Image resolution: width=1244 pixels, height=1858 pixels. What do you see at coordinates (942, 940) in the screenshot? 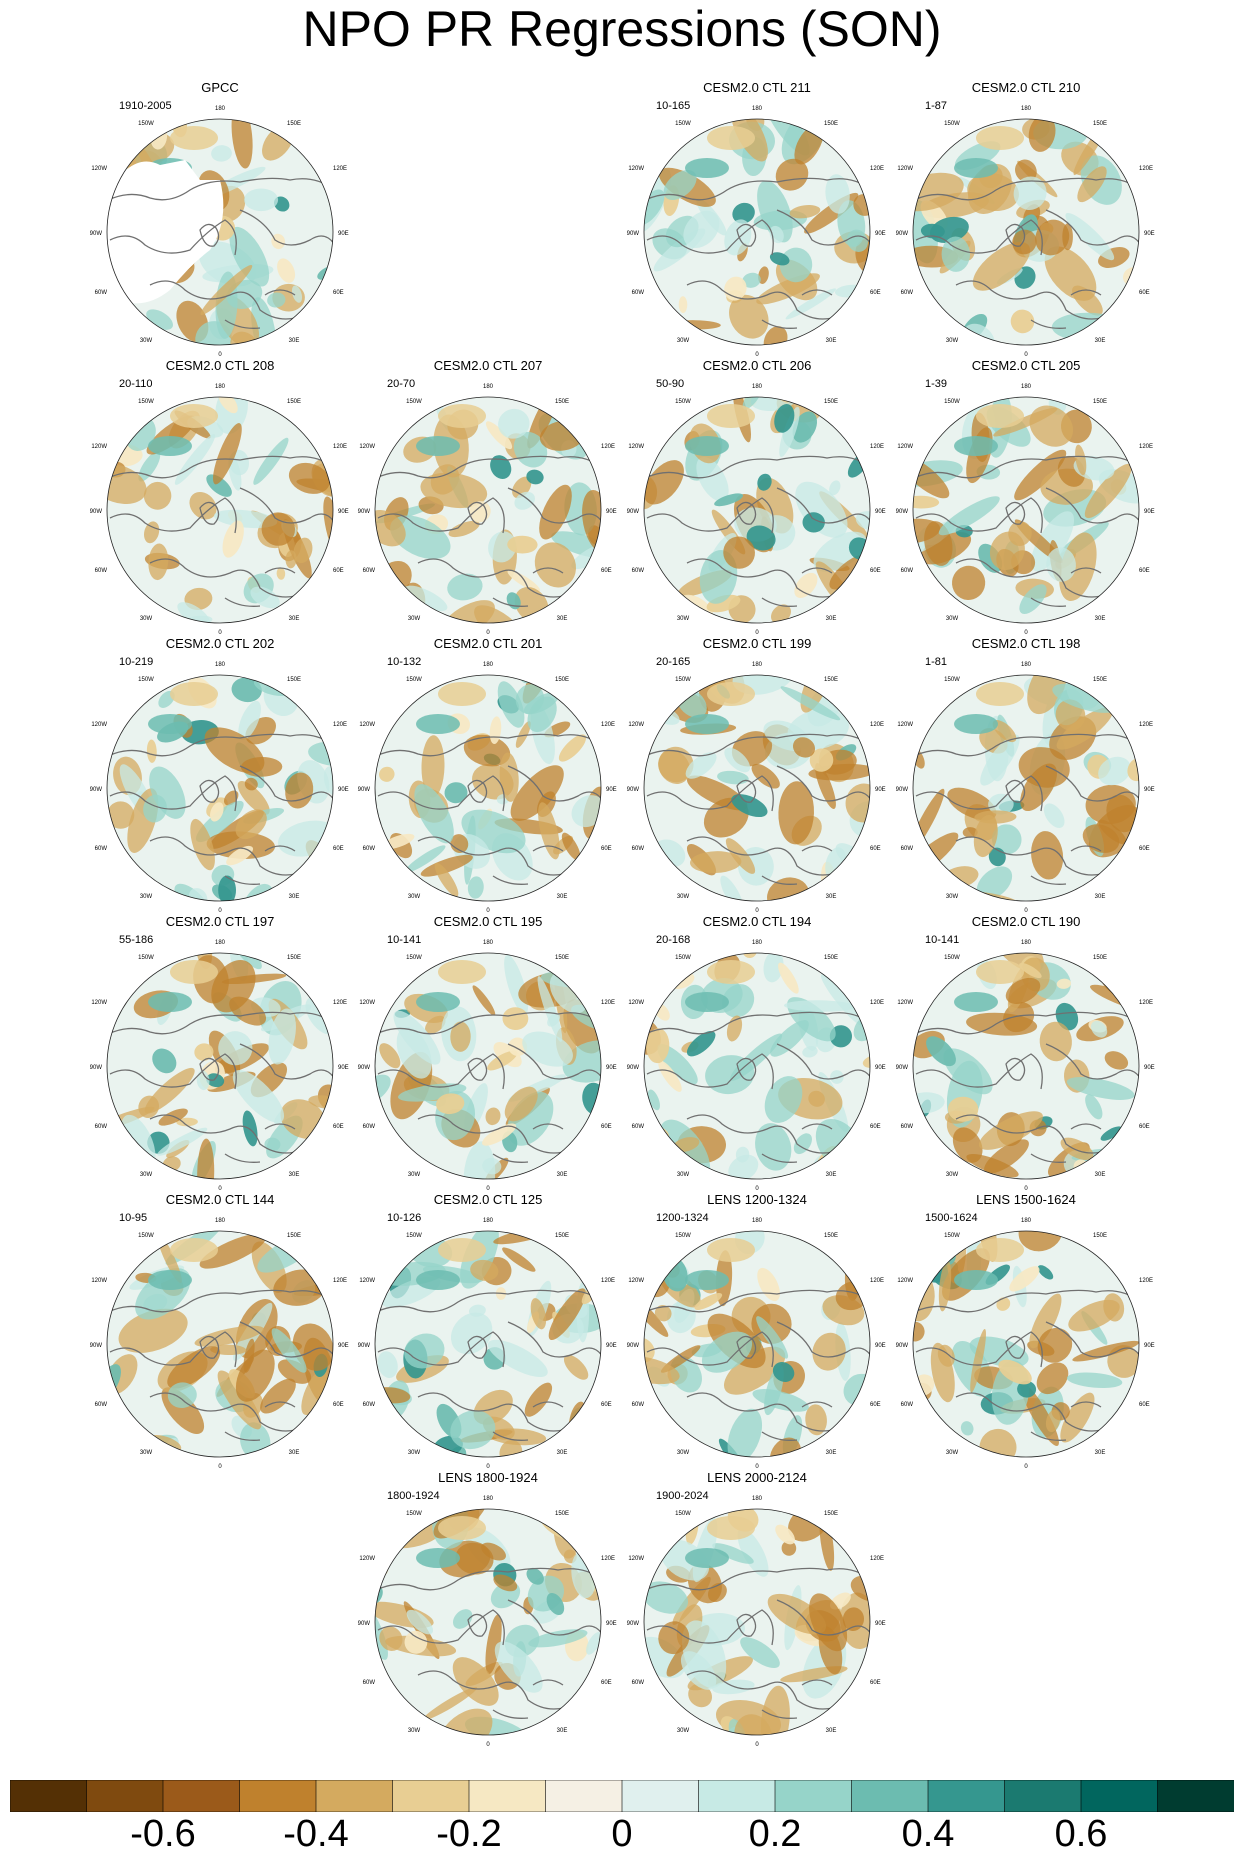
I see `panel-period: 10-141` at bounding box center [942, 940].